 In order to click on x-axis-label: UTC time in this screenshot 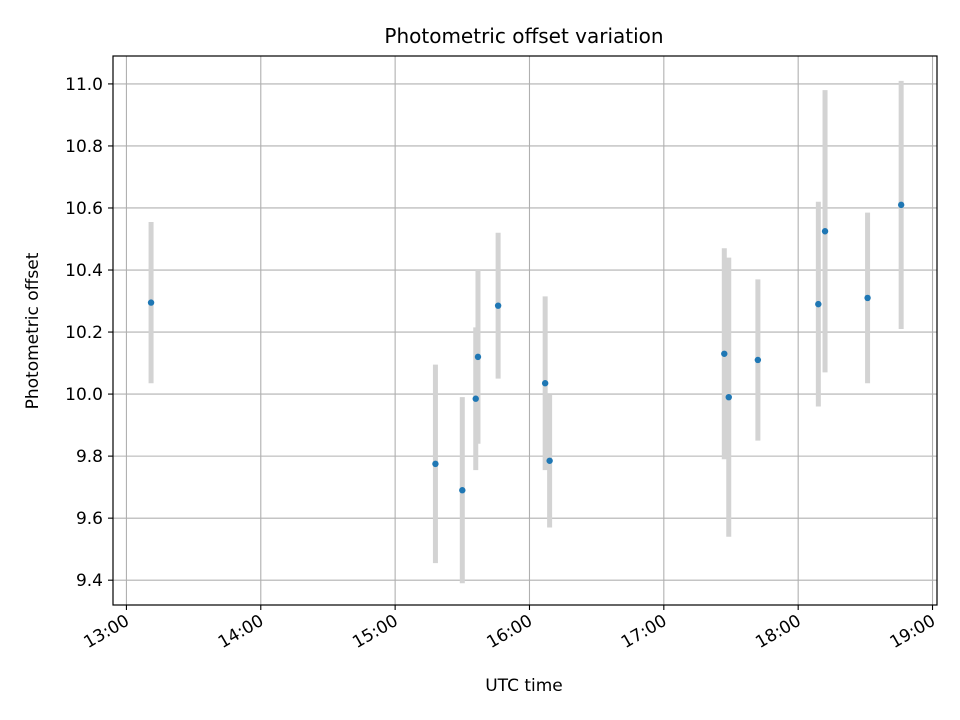, I will do `click(524, 686)`.